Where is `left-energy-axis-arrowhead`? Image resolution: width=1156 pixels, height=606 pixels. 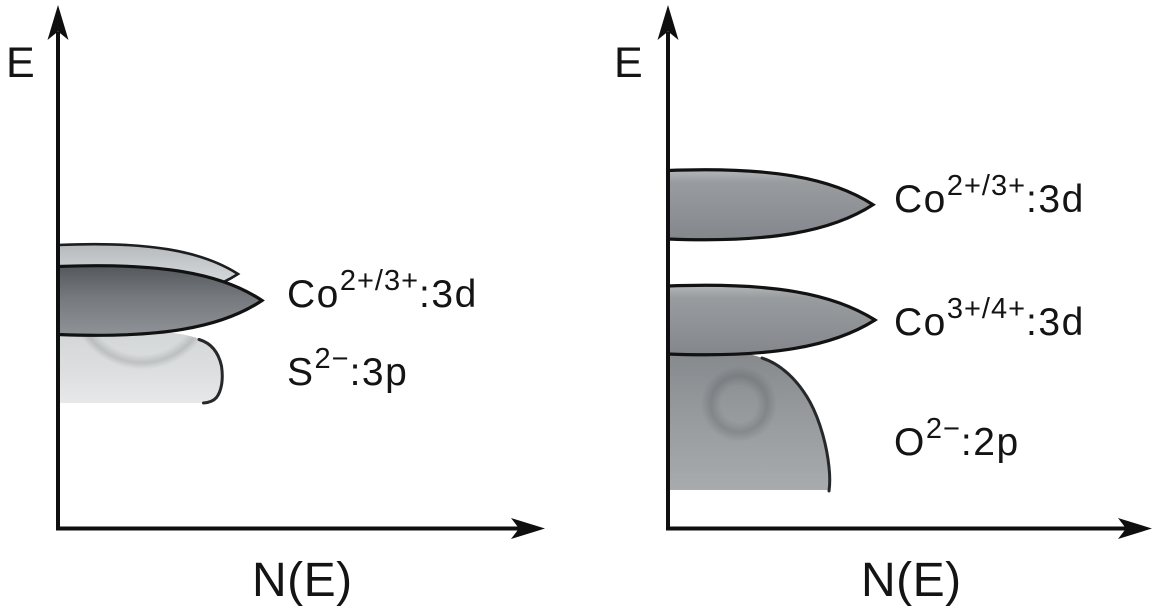
left-energy-axis-arrowhead is located at coordinates (58, 22).